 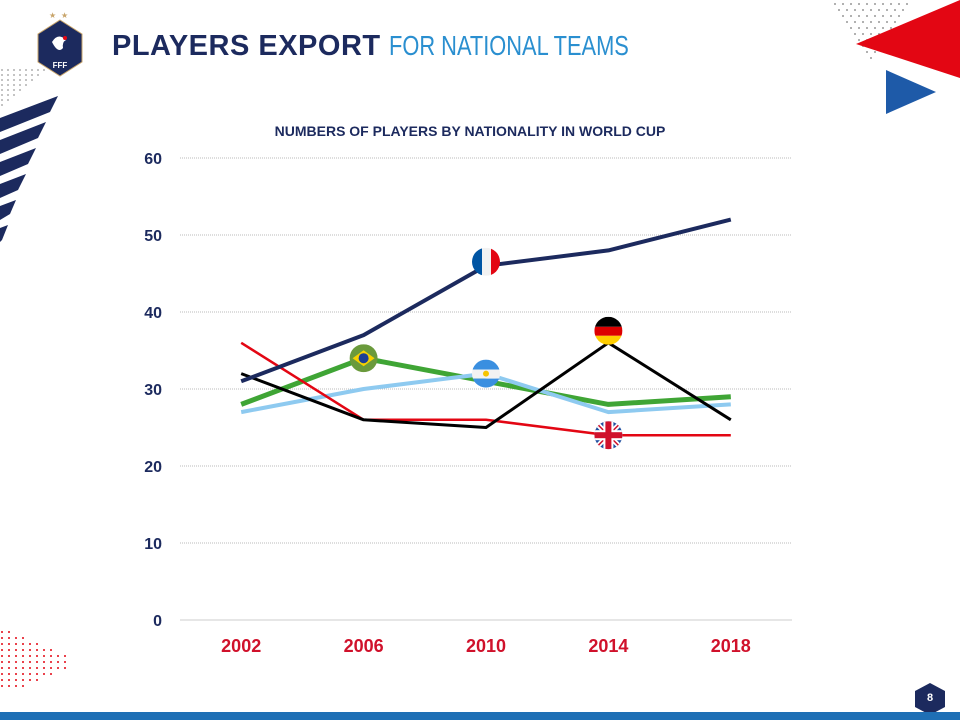 I want to click on x-tick-label: 2010, so click(x=486, y=646).